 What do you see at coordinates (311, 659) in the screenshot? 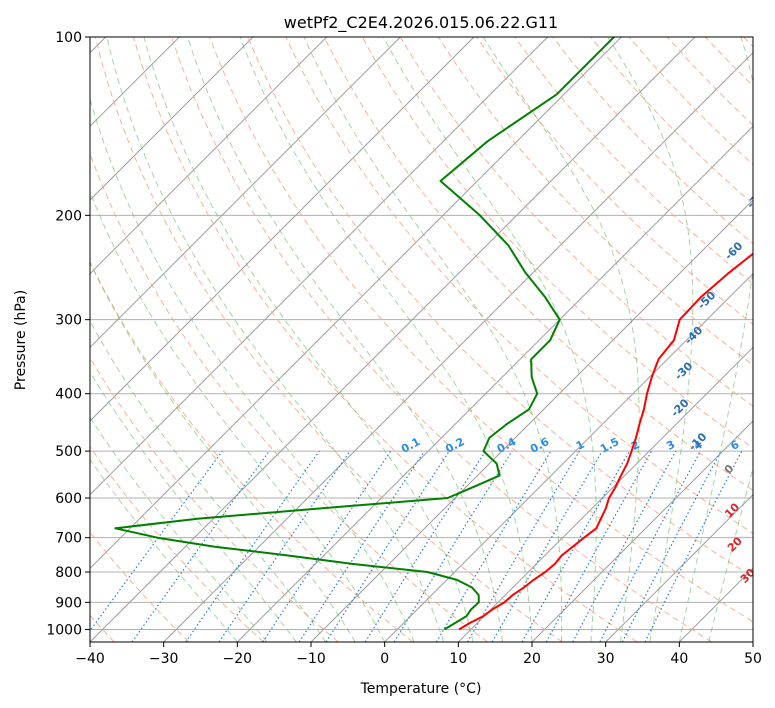
I see `x-tick-label: −10` at bounding box center [311, 659].